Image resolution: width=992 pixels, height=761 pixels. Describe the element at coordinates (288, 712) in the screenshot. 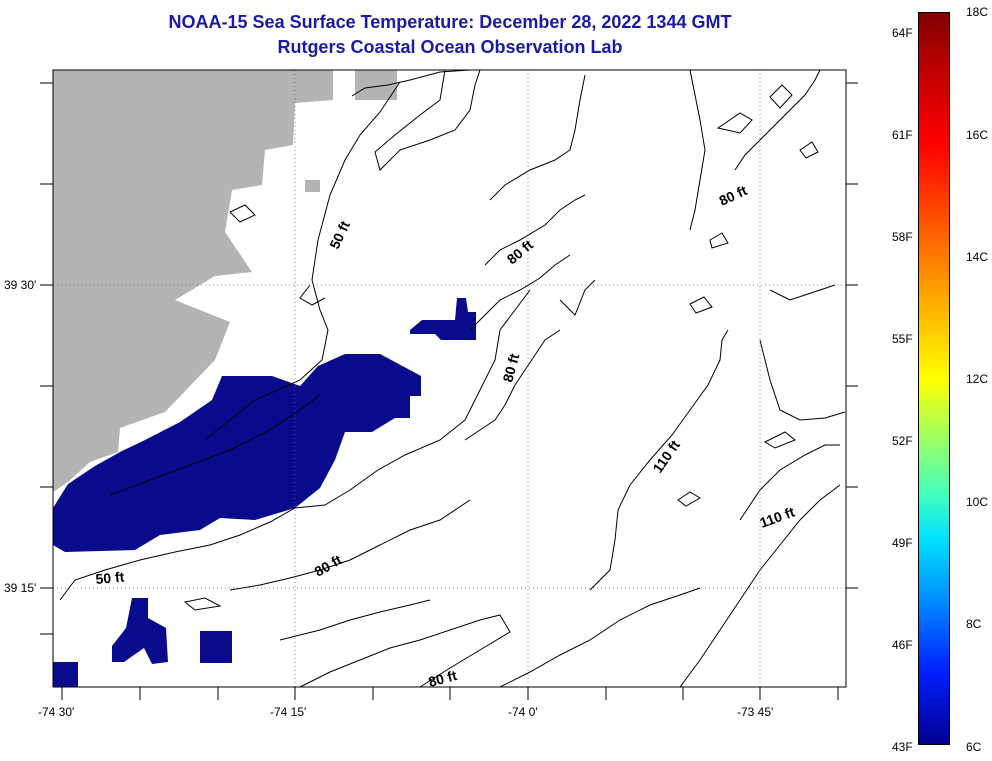

I see `lon-label: -74 15'` at that location.